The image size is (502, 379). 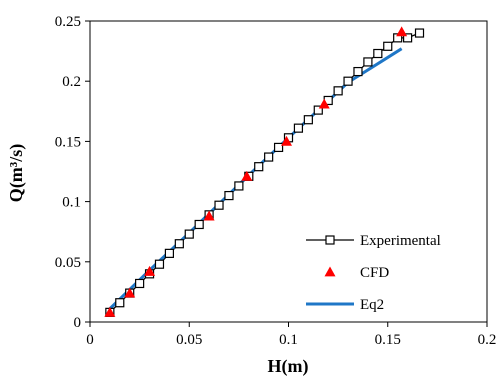 What do you see at coordinates (372, 305) in the screenshot?
I see `legend-eq2-label: Eq2` at bounding box center [372, 305].